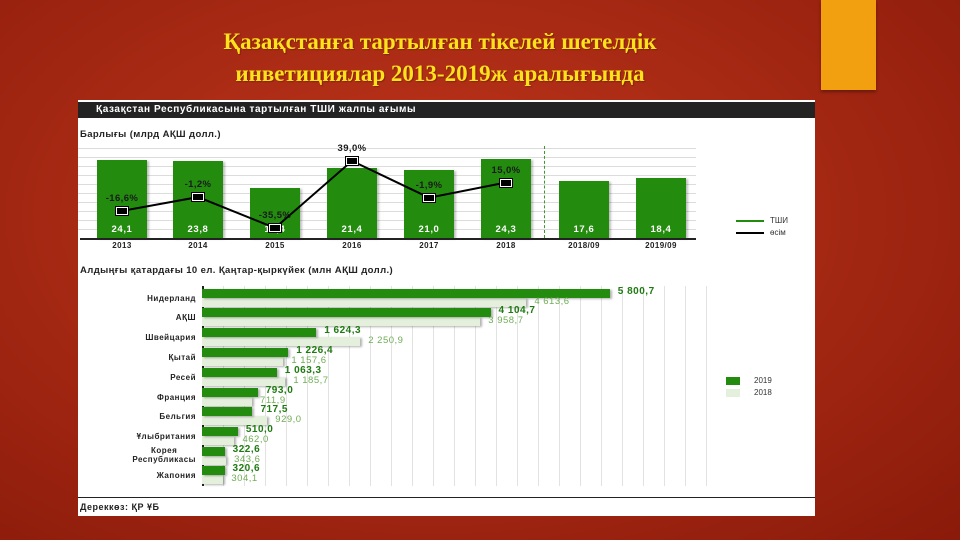 This screenshot has height=540, width=960. Describe the element at coordinates (506, 320) in the screenshot. I see `value-label-2018: 3 958,7` at that location.